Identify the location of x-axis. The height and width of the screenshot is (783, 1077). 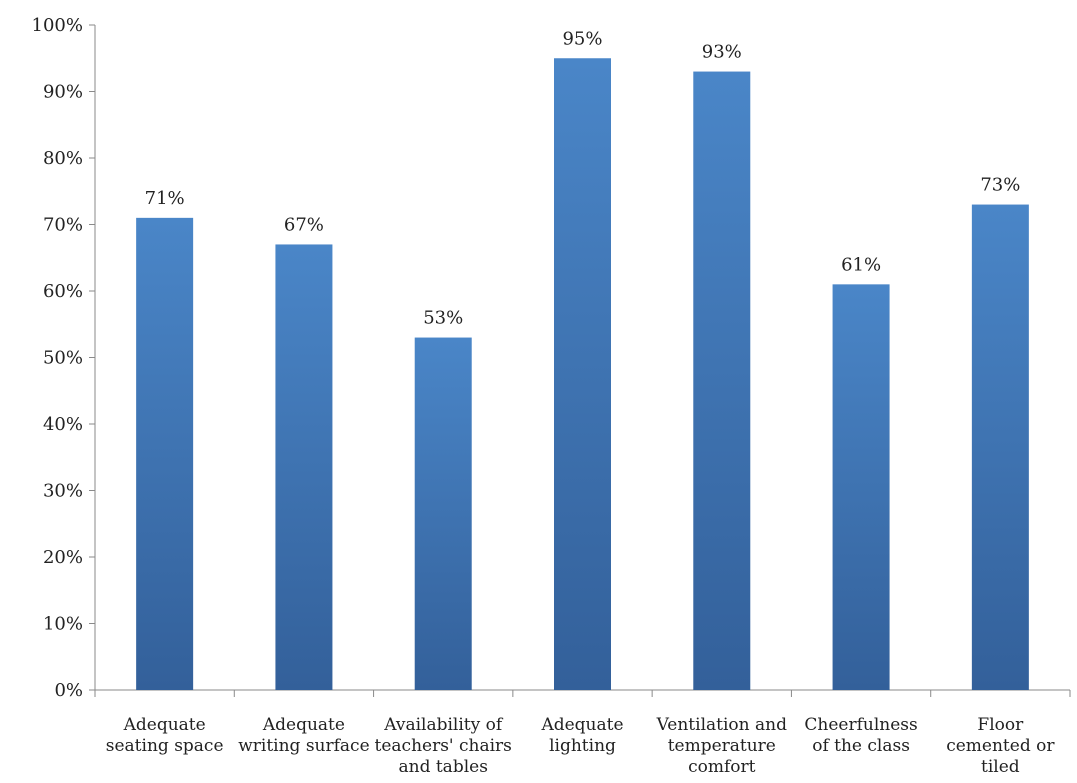
(582, 693).